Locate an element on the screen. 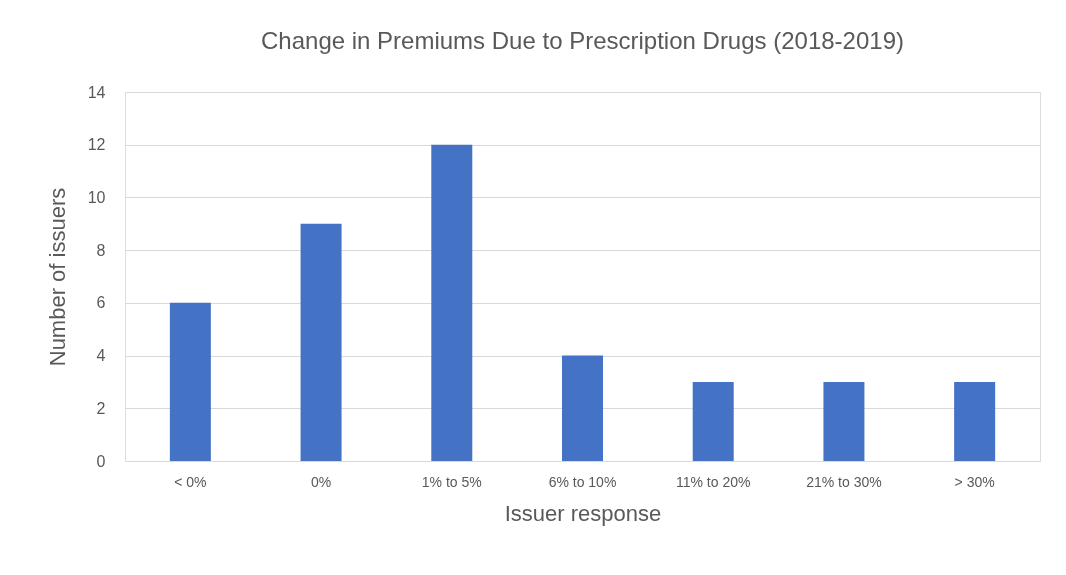  y-axis-title: Number of issuers is located at coordinates (57, 277).